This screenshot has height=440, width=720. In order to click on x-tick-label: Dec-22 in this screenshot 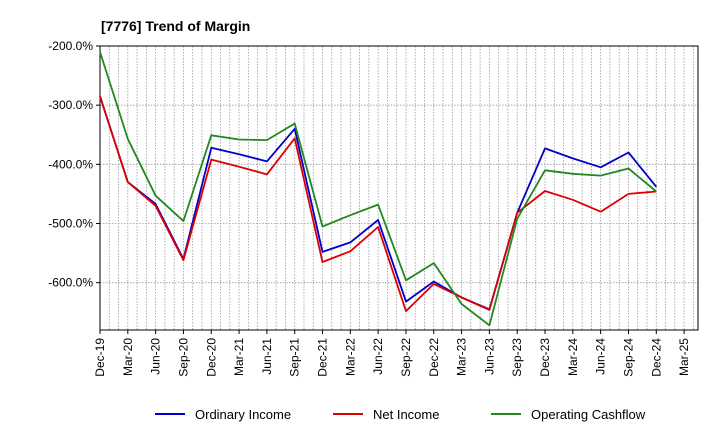, I will do `click(434, 357)`.